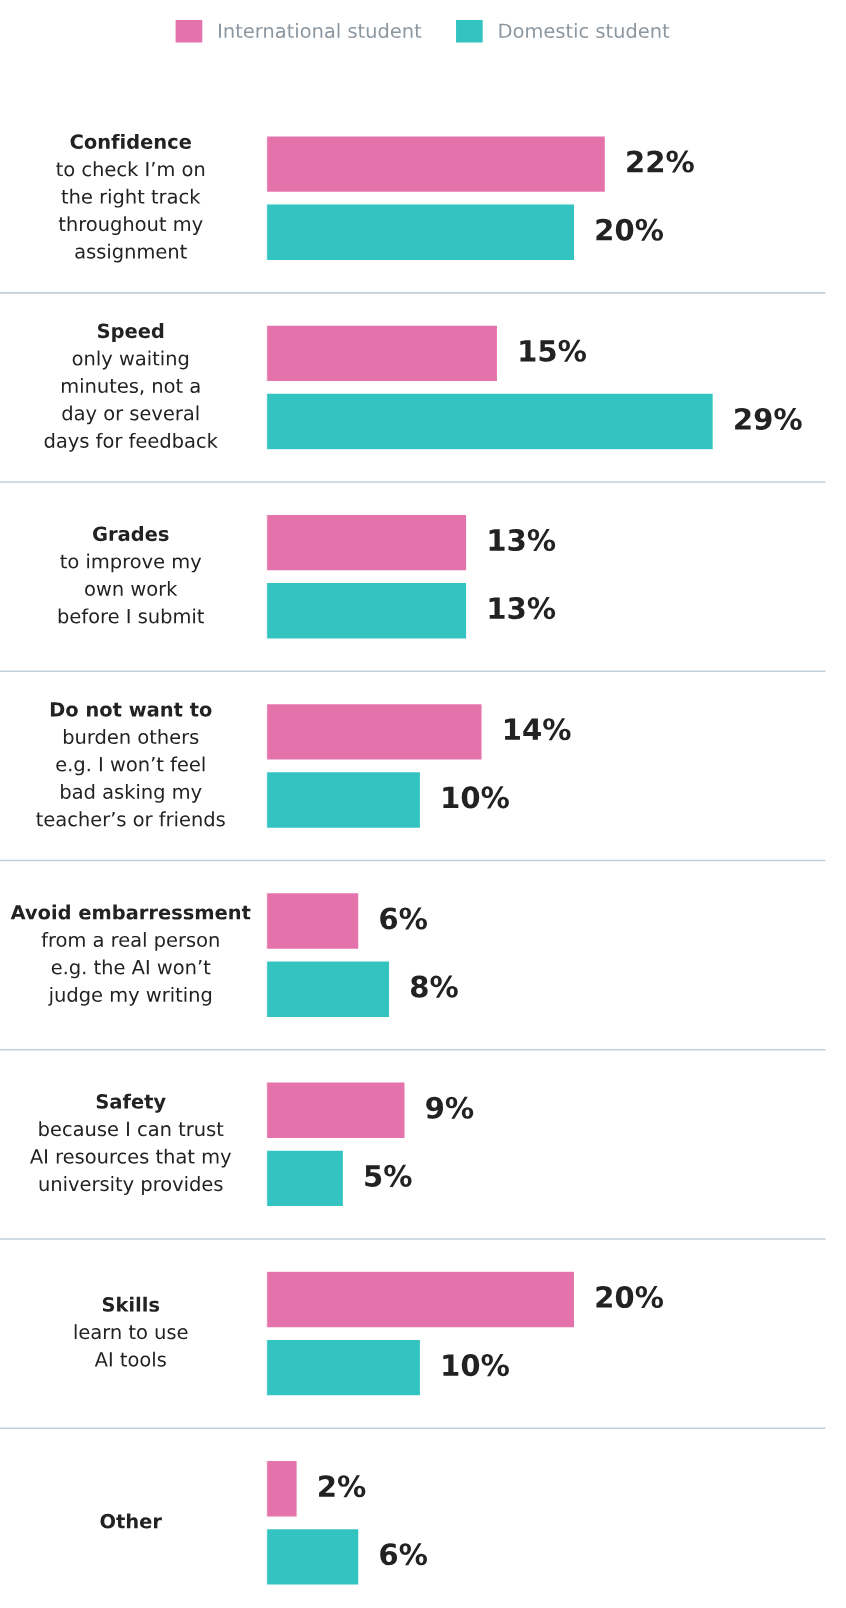 The image size is (846, 1608). What do you see at coordinates (660, 161) in the screenshot?
I see `data-label: 22%` at bounding box center [660, 161].